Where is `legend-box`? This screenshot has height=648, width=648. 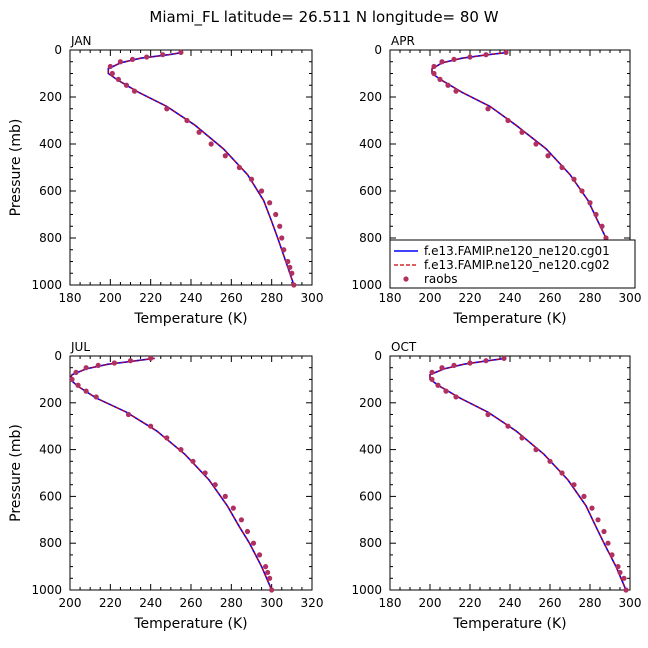 legend-box is located at coordinates (512, 264).